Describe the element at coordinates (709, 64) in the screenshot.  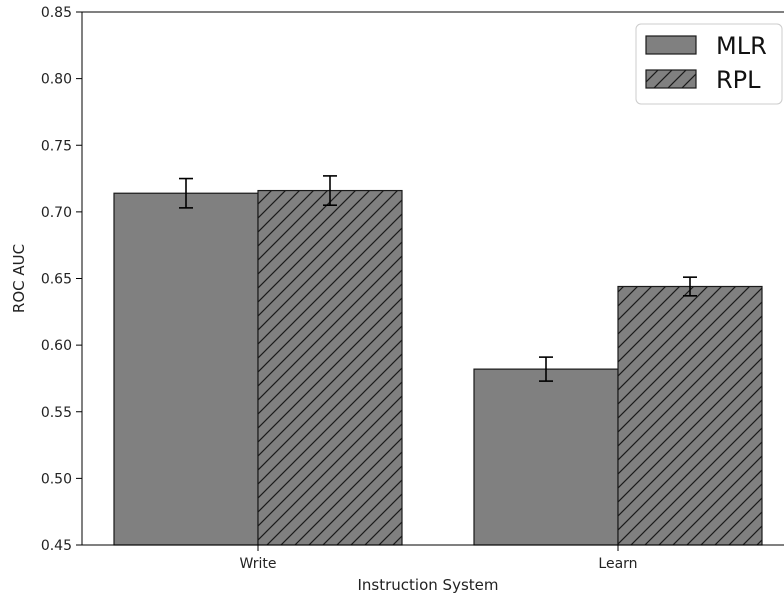
I see `legend: MLR RPL` at that location.